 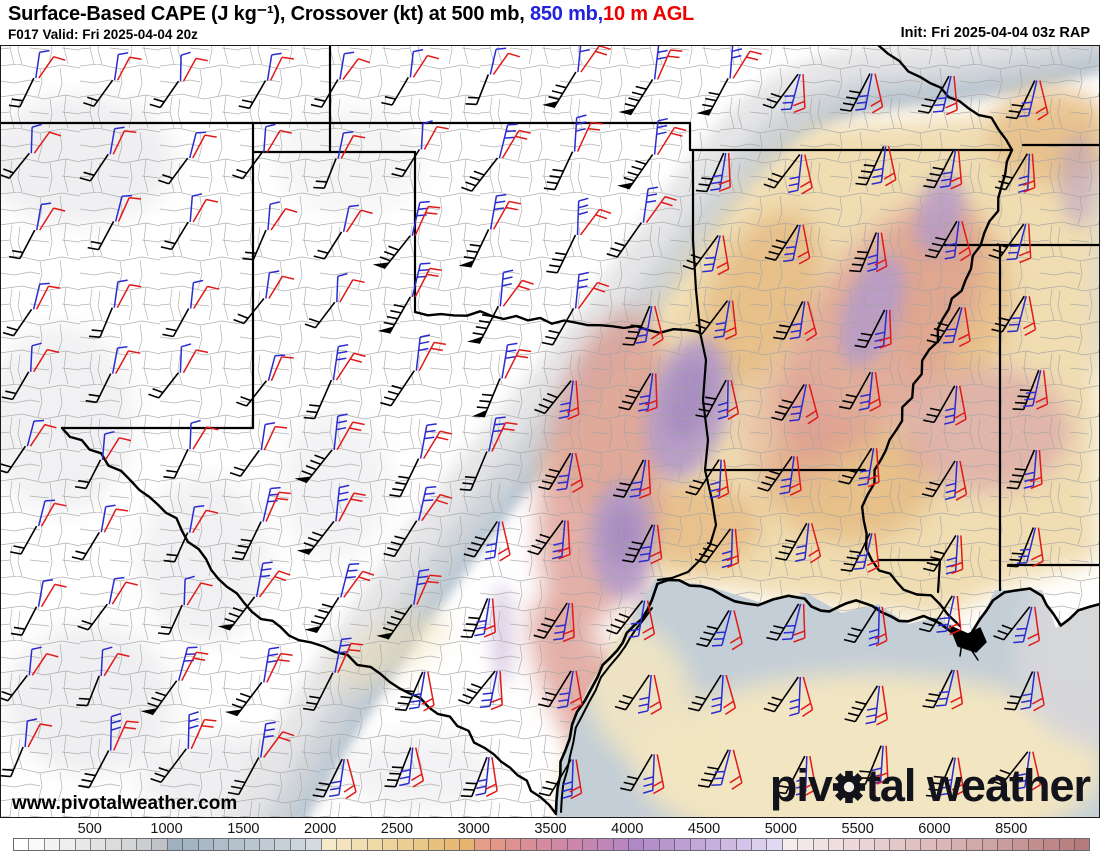 What do you see at coordinates (166, 829) in the screenshot?
I see `colorbar-tick-label: 1000` at bounding box center [166, 829].